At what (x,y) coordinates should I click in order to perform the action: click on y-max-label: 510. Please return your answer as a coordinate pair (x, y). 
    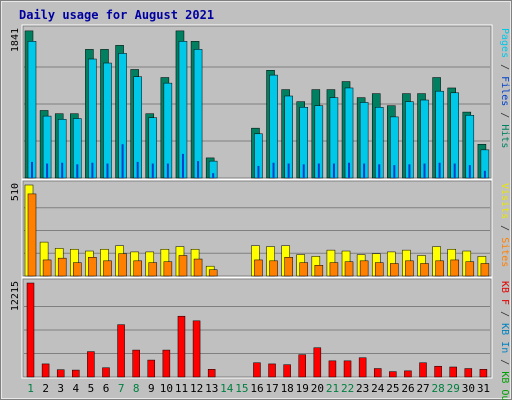
    Looking at the image, I should click on (15, 192).